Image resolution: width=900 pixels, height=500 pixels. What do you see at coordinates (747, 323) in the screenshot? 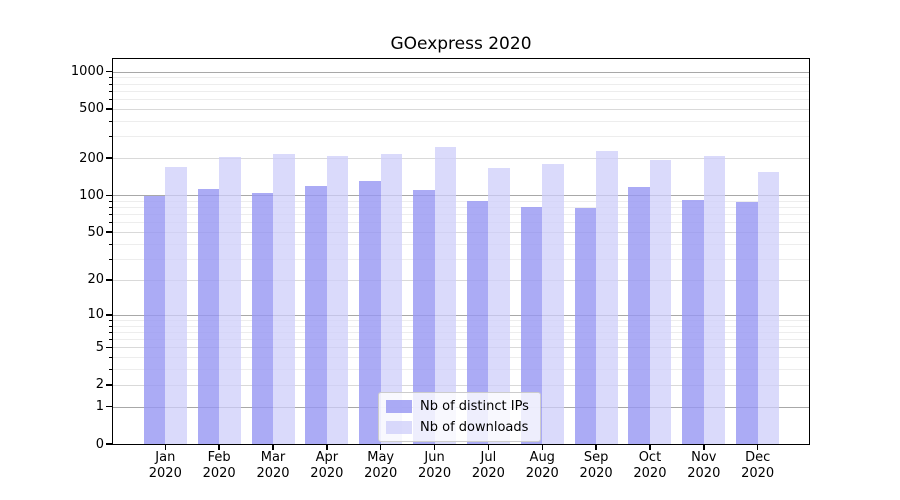
I see `bar-ips-dec` at bounding box center [747, 323].